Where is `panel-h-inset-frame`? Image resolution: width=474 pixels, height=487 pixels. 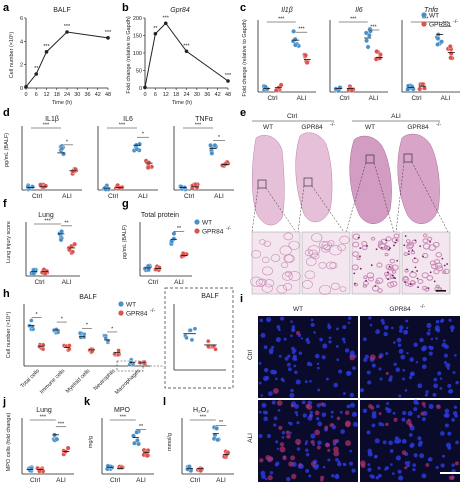
panel-h-inset-frame is located at coordinates (199, 338).